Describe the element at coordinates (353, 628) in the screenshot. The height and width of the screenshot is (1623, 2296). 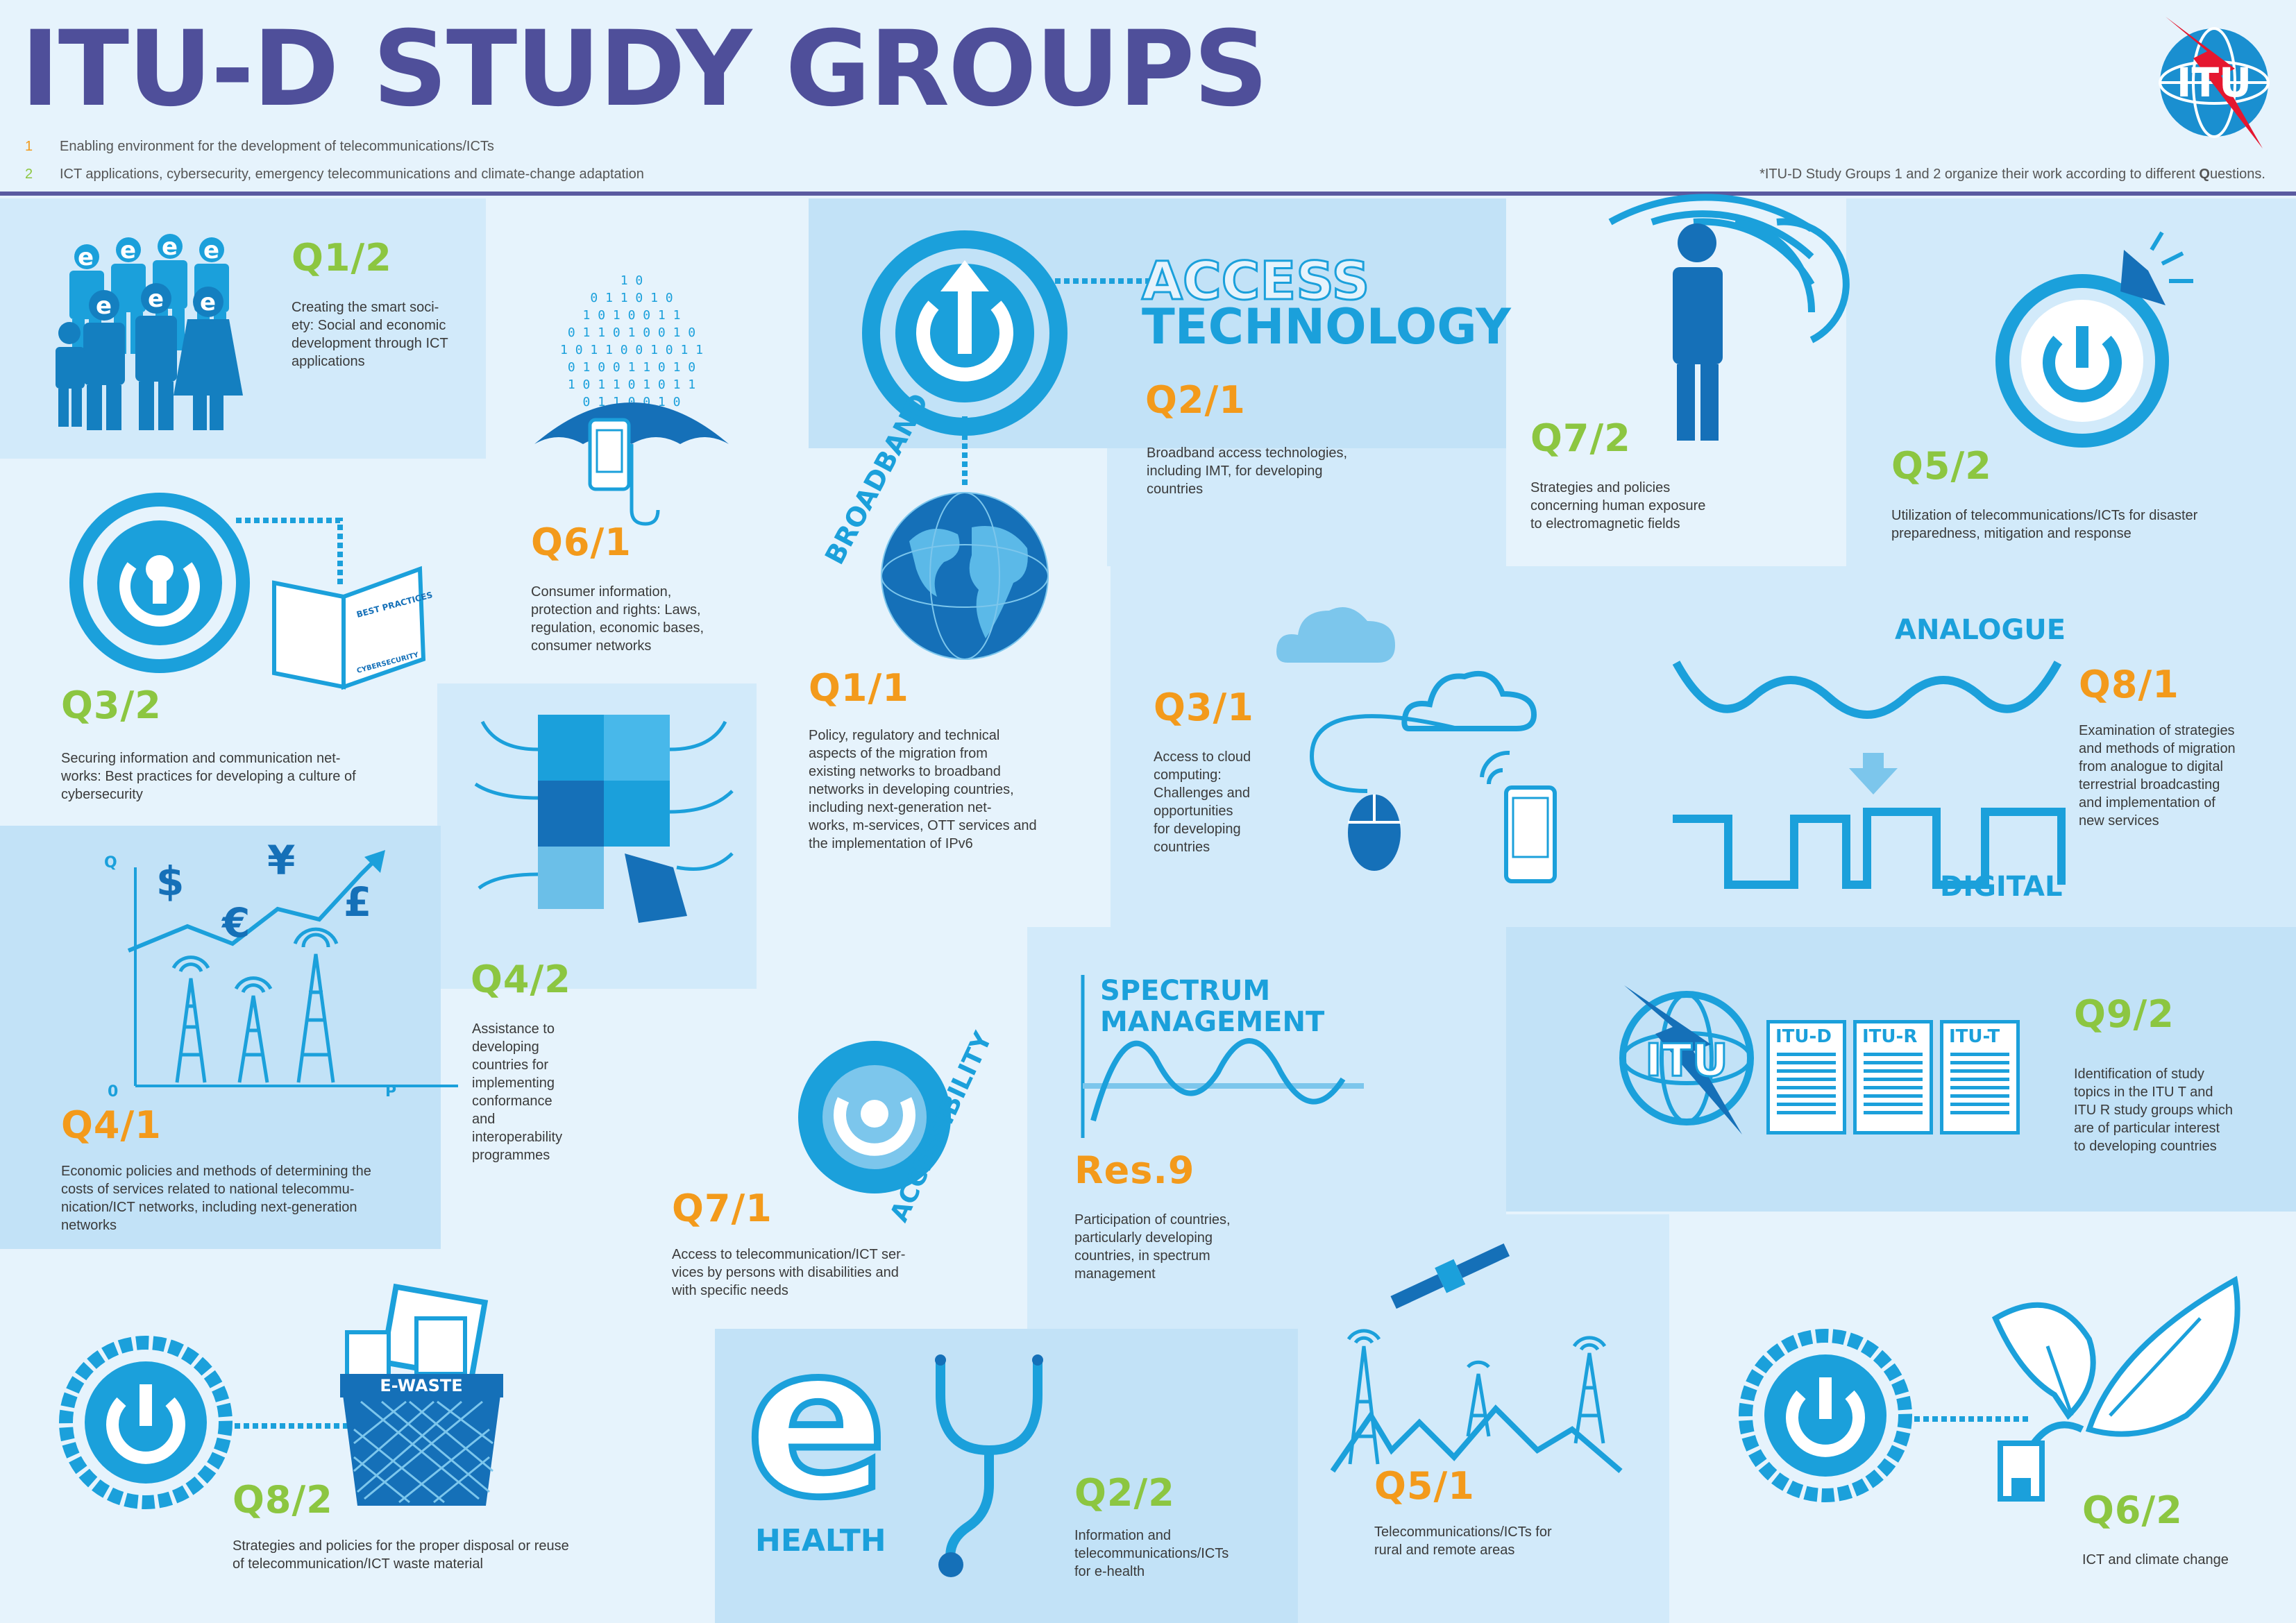
I see `book-icon: BEST PRACTICES CYBERSECURITY` at that location.